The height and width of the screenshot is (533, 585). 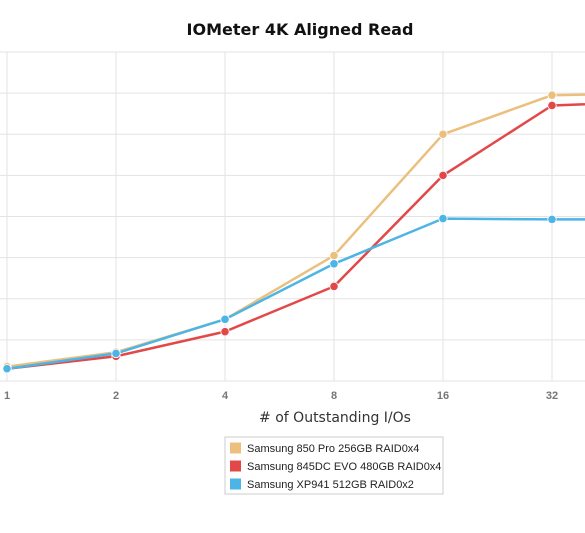 I want to click on x-tick-label: 8, so click(x=334, y=396).